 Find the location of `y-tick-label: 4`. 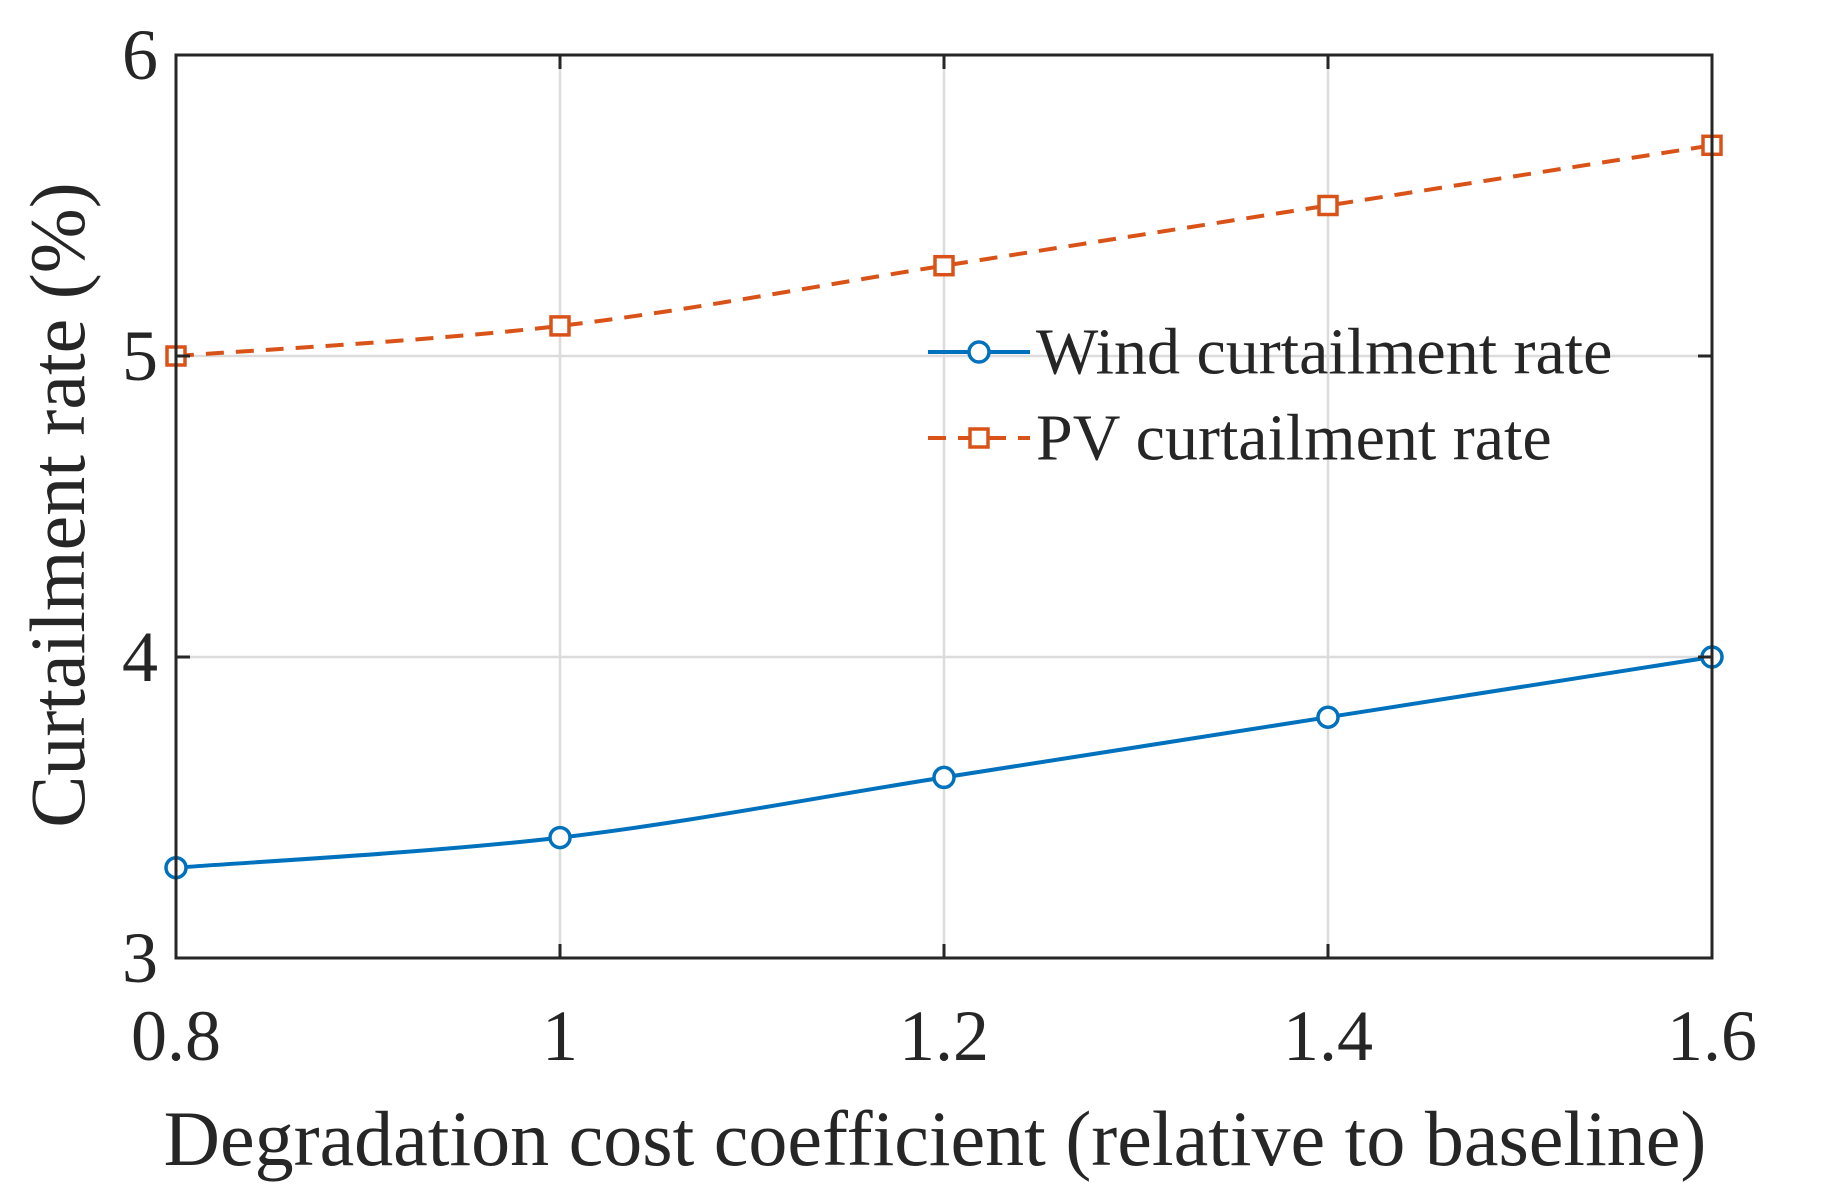

y-tick-label: 4 is located at coordinates (140, 657).